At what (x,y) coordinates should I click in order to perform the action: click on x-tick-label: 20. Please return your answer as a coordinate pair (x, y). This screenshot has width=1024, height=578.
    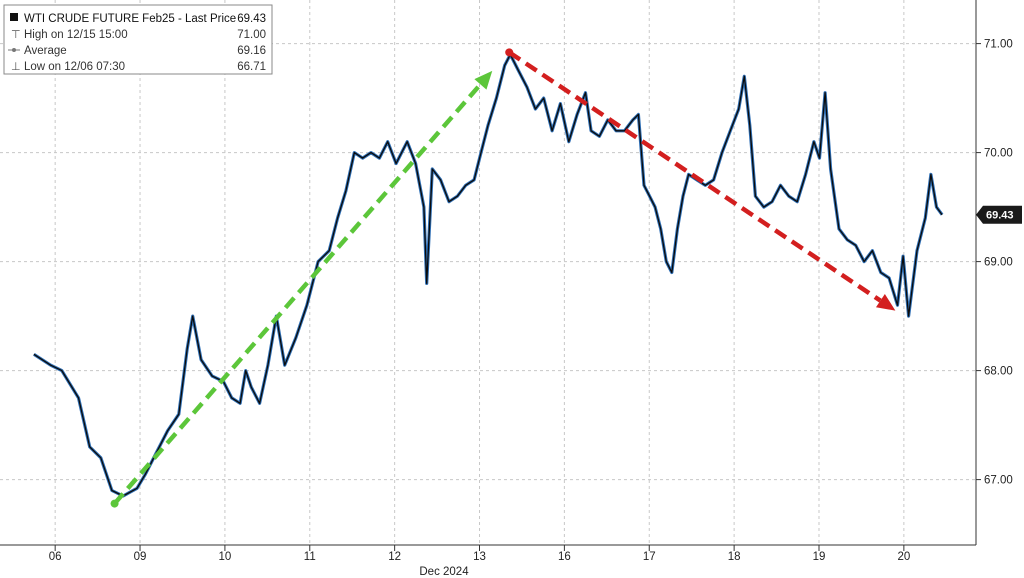
    Looking at the image, I should click on (903, 557).